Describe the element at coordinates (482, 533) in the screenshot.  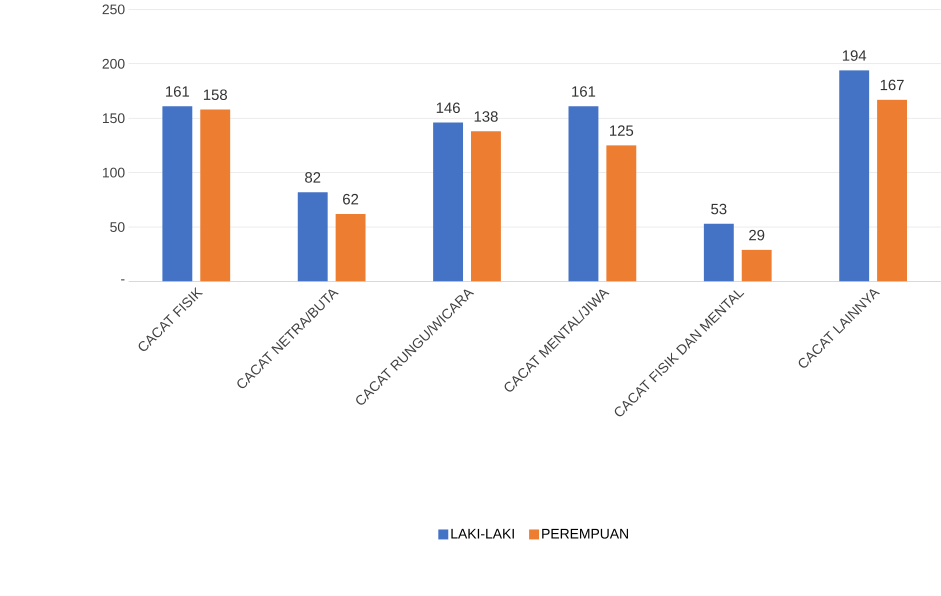
I see `legend-label: LAKI-LAKI` at that location.